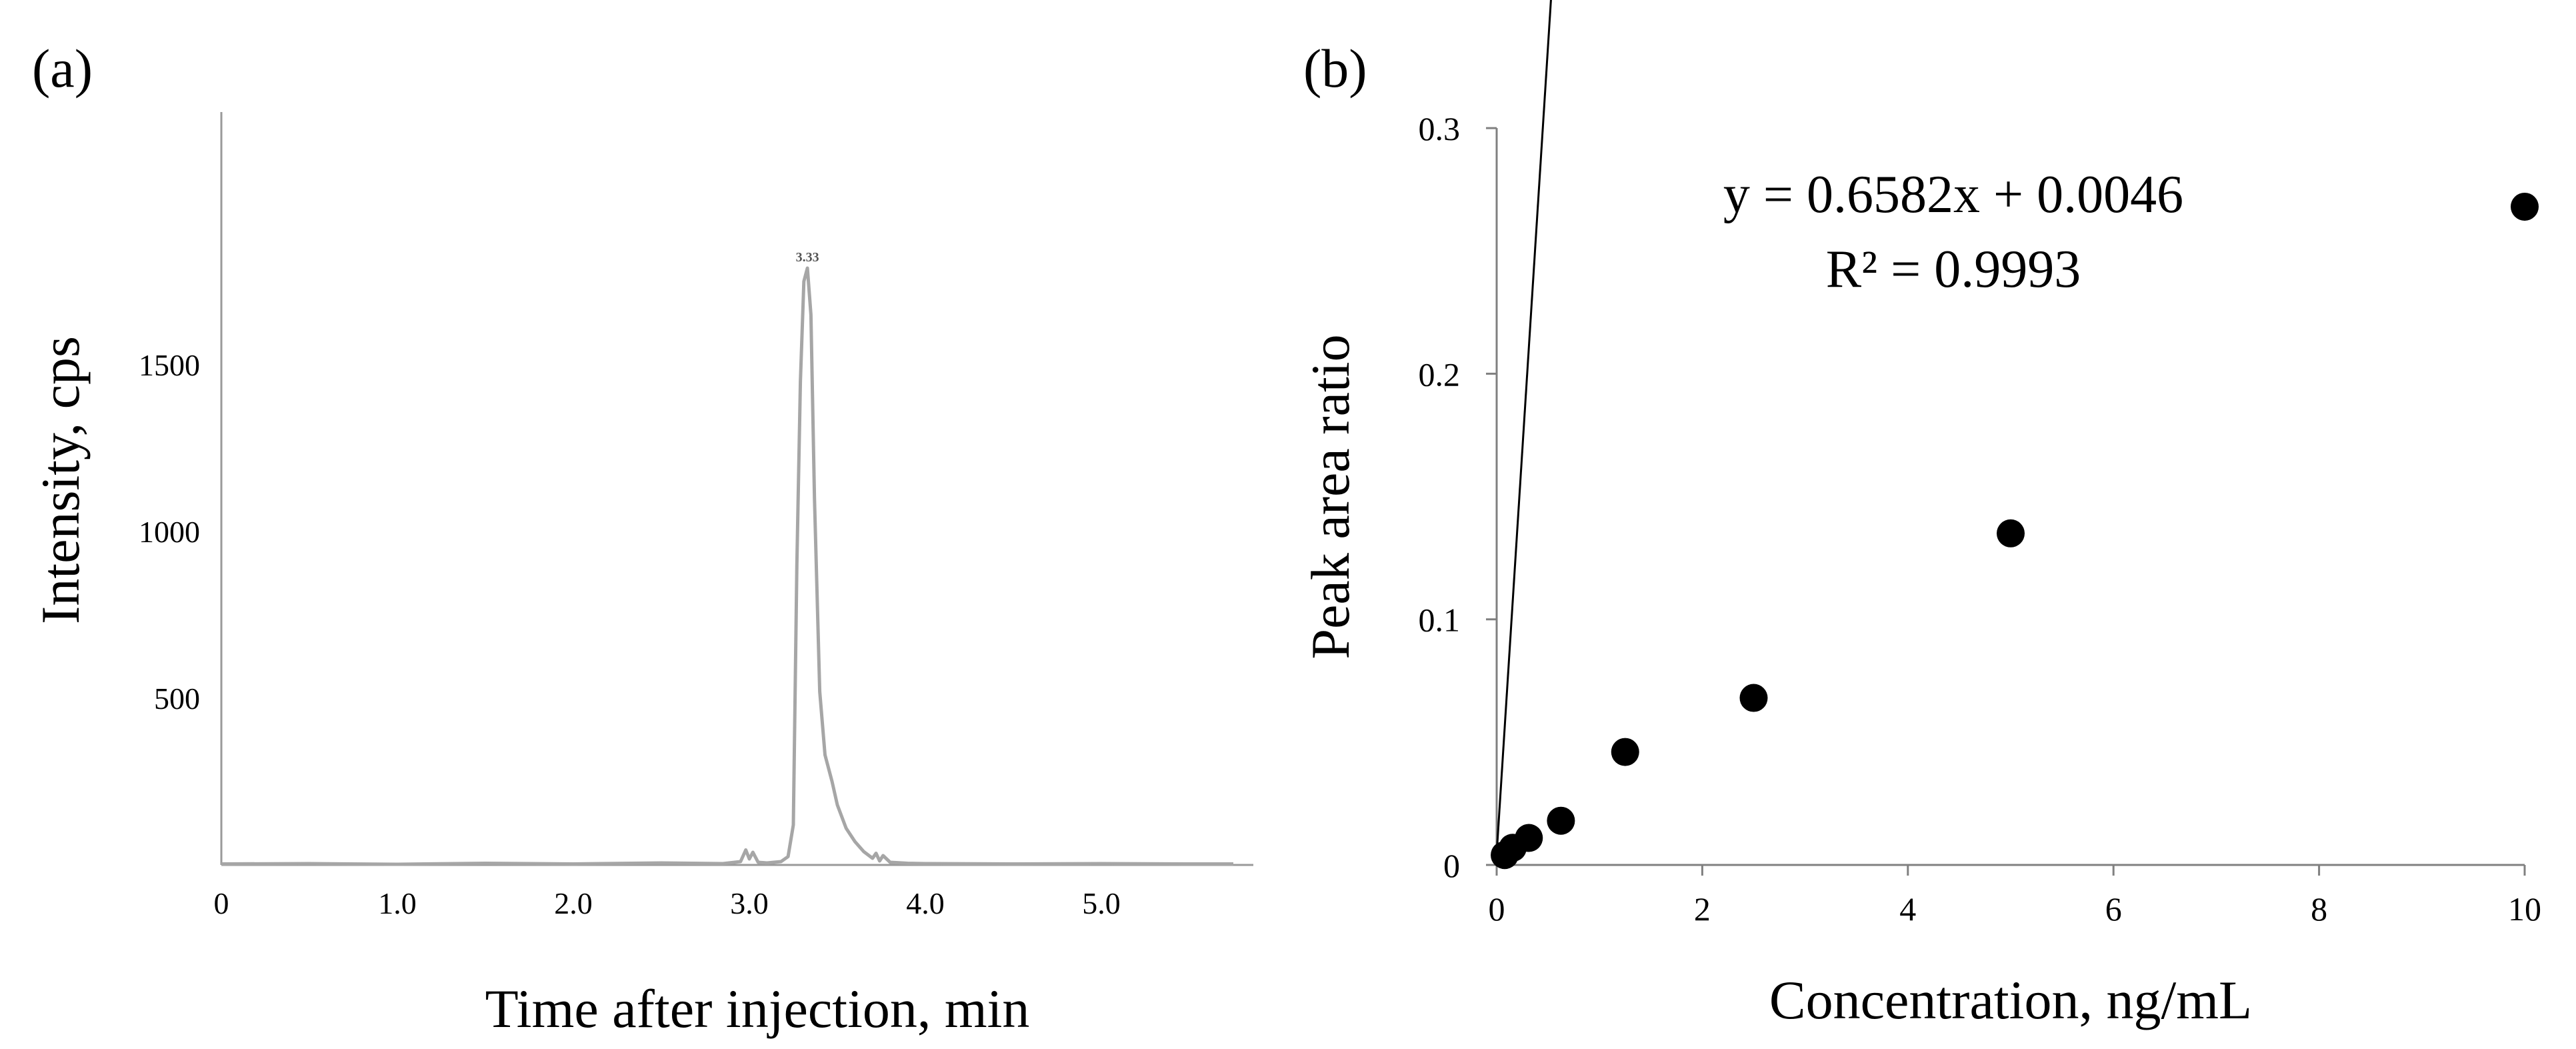  Describe the element at coordinates (62, 69) in the screenshot. I see `panel-label-a: (a)` at that location.